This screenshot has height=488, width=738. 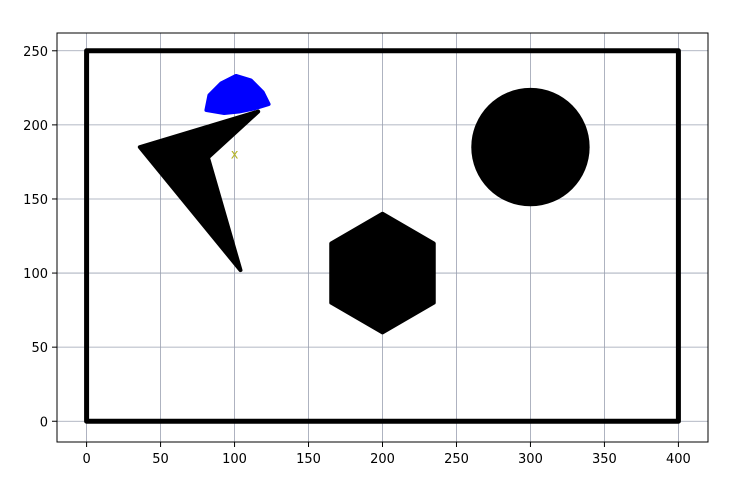 I want to click on robot-blob, so click(x=237, y=94).